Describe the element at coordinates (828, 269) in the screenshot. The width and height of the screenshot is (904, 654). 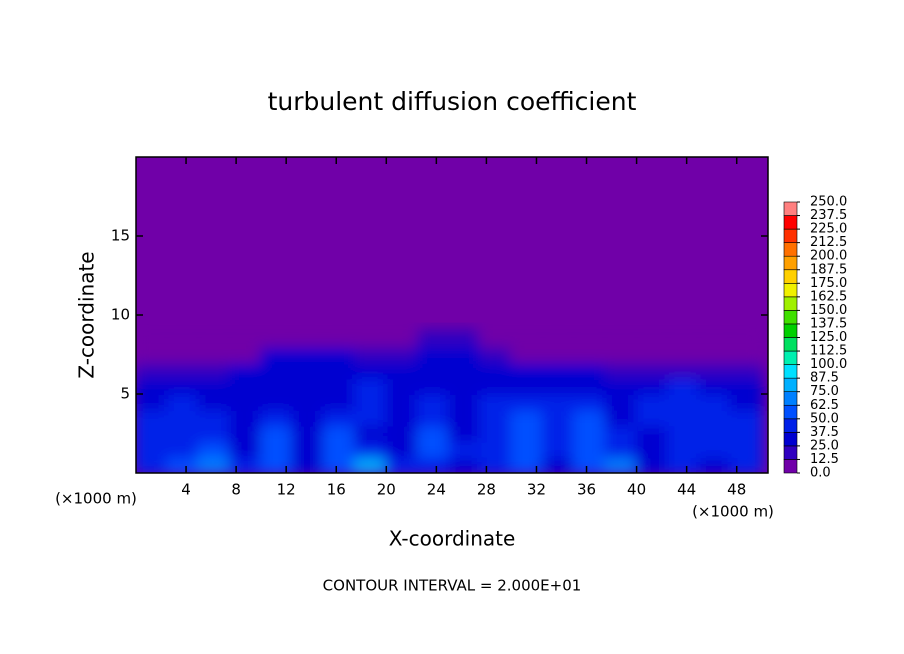
I see `colorbar-label: 187.5` at that location.